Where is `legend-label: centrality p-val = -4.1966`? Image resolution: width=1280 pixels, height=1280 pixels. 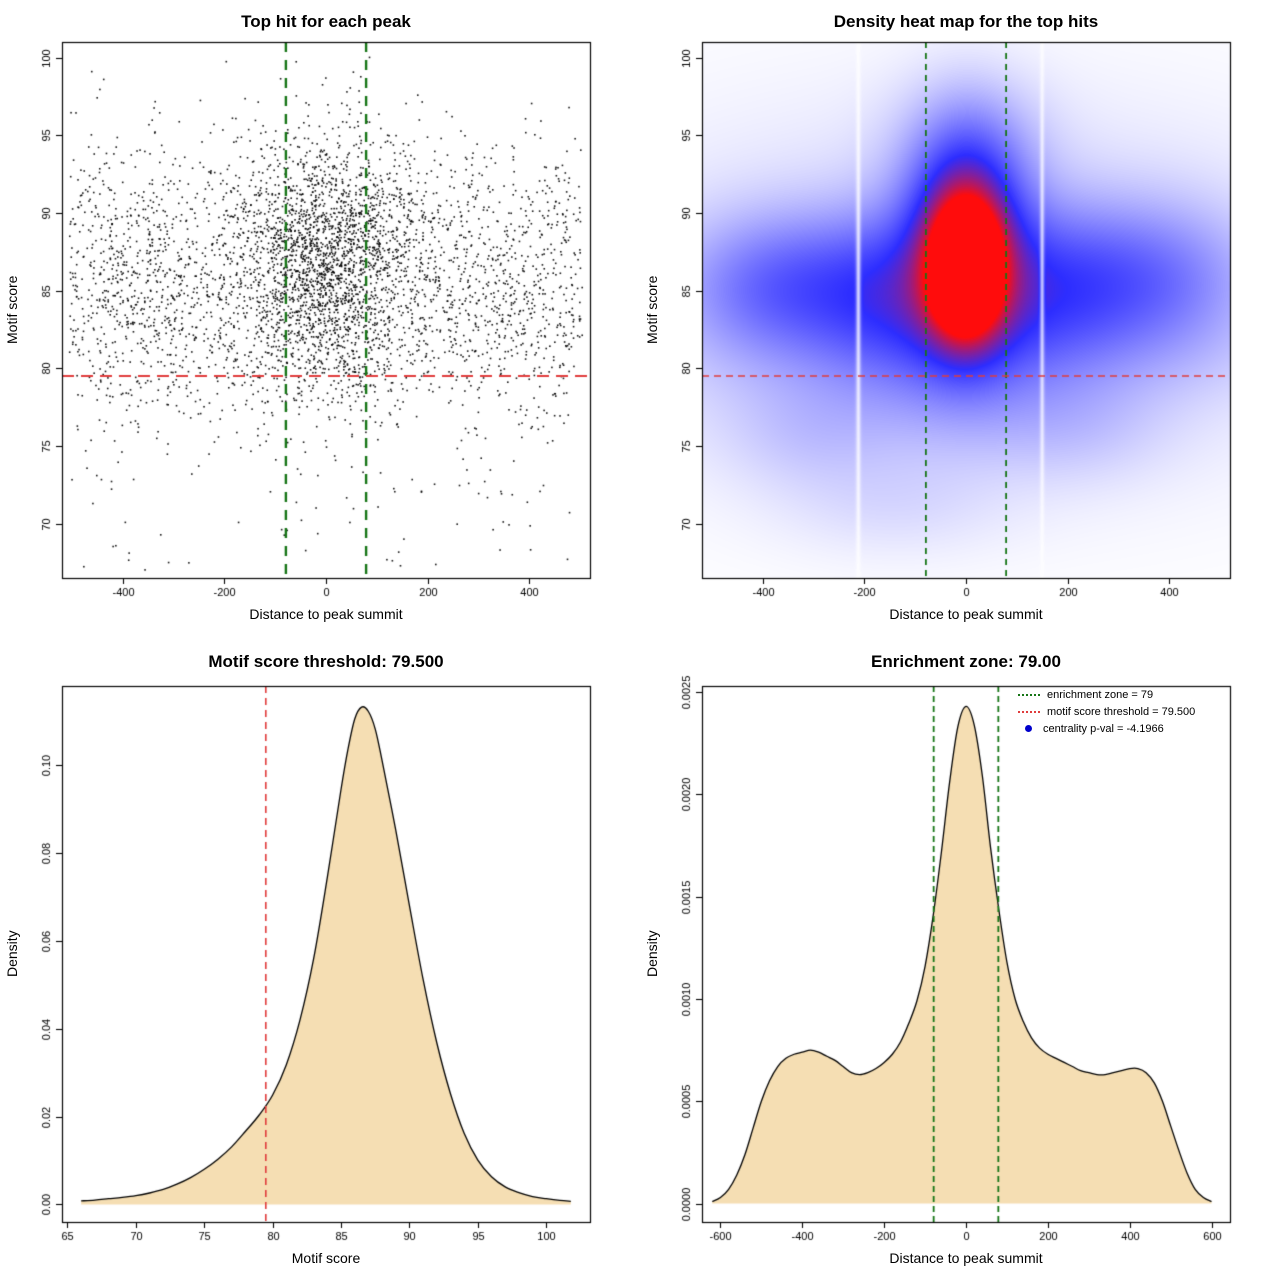 legend-label: centrality p-val = -4.1966 is located at coordinates (1103, 728).